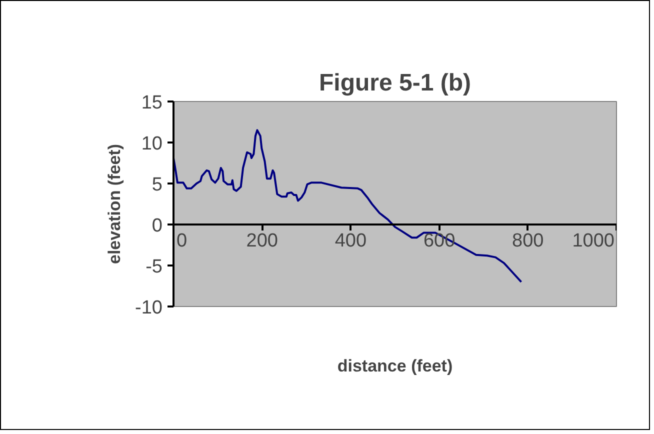  What do you see at coordinates (157, 226) in the screenshot?
I see `y-tick-label: 0` at bounding box center [157, 226].